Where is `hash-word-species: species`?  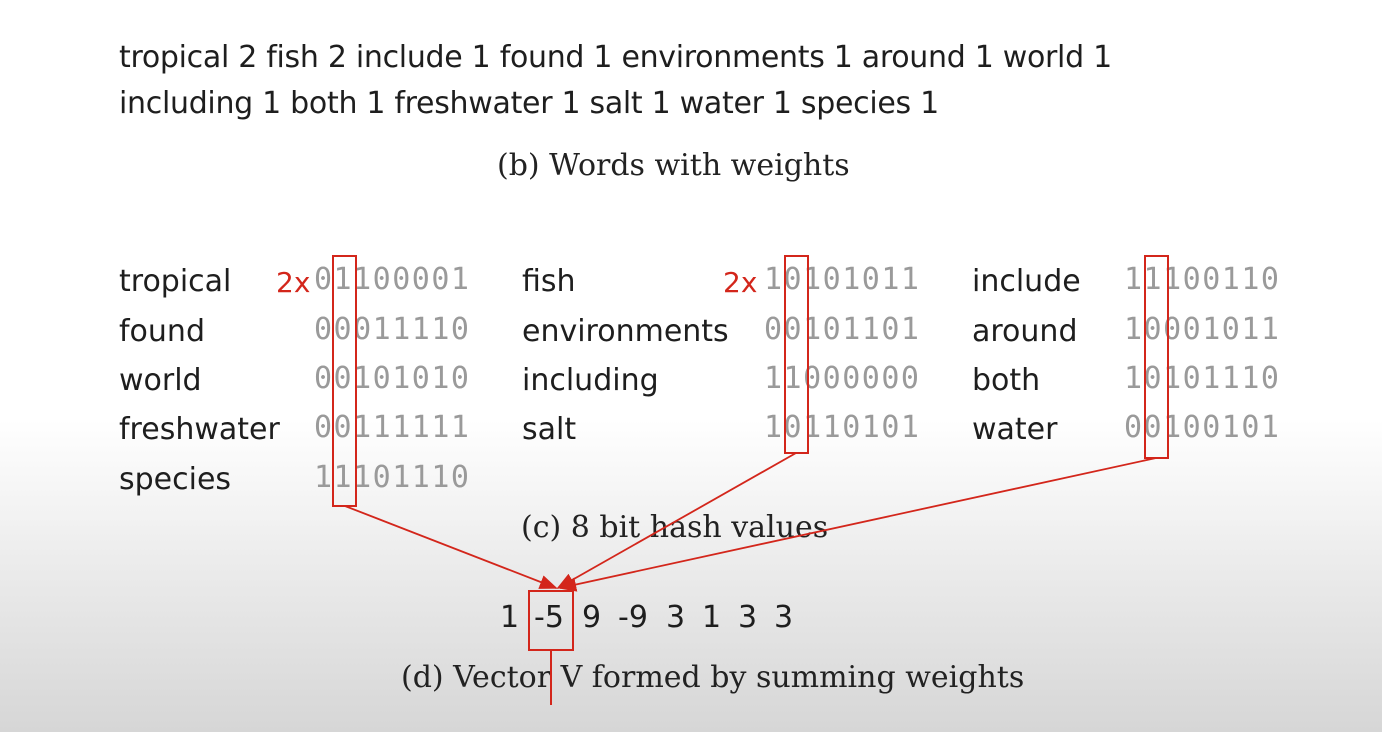 hash-word-species: species is located at coordinates (175, 479).